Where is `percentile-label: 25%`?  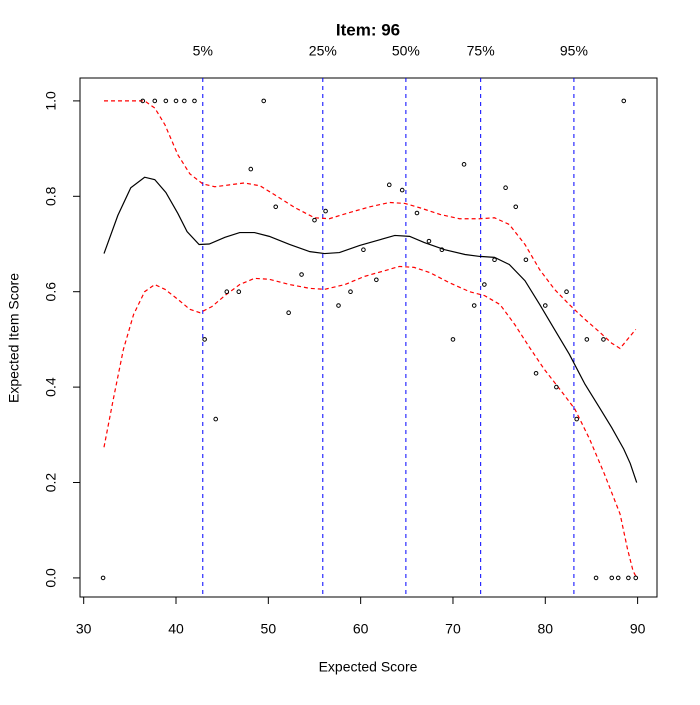 percentile-label: 25% is located at coordinates (323, 51).